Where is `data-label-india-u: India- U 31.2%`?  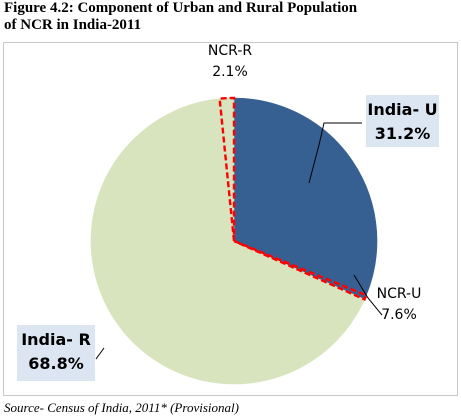 data-label-india-u: India- U 31.2% is located at coordinates (402, 121).